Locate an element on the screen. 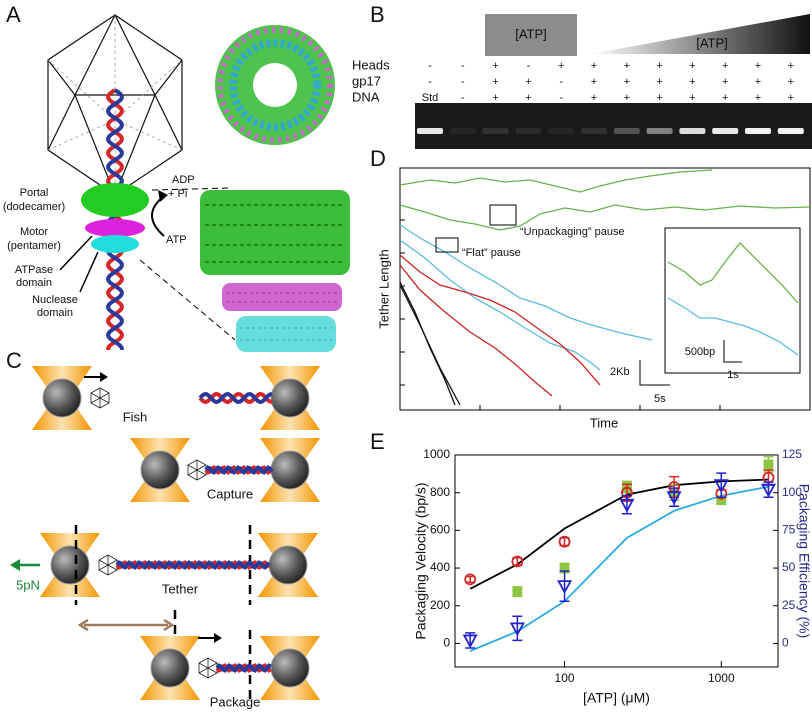 This screenshot has height=717, width=812. y2-tick-label: 75 is located at coordinates (789, 530).